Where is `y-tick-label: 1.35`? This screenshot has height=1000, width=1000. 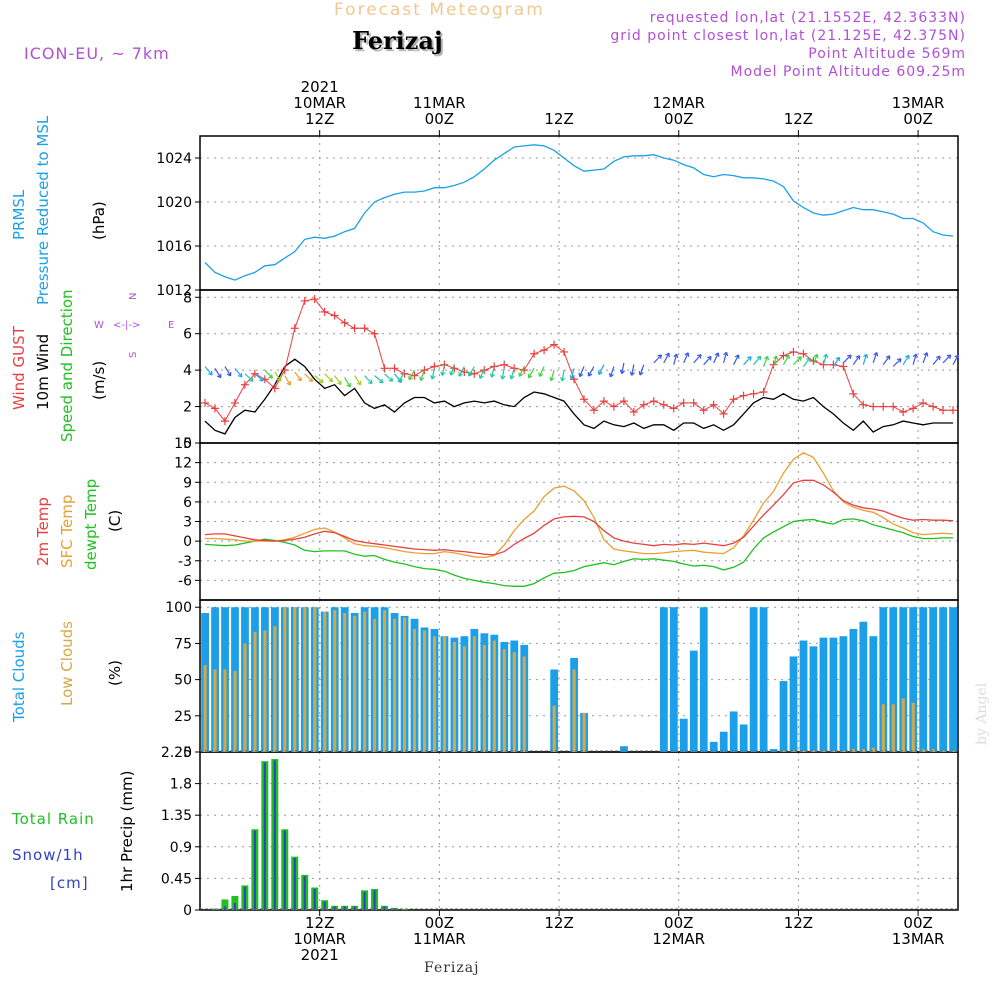 y-tick-label: 1.35 is located at coordinates (176, 816).